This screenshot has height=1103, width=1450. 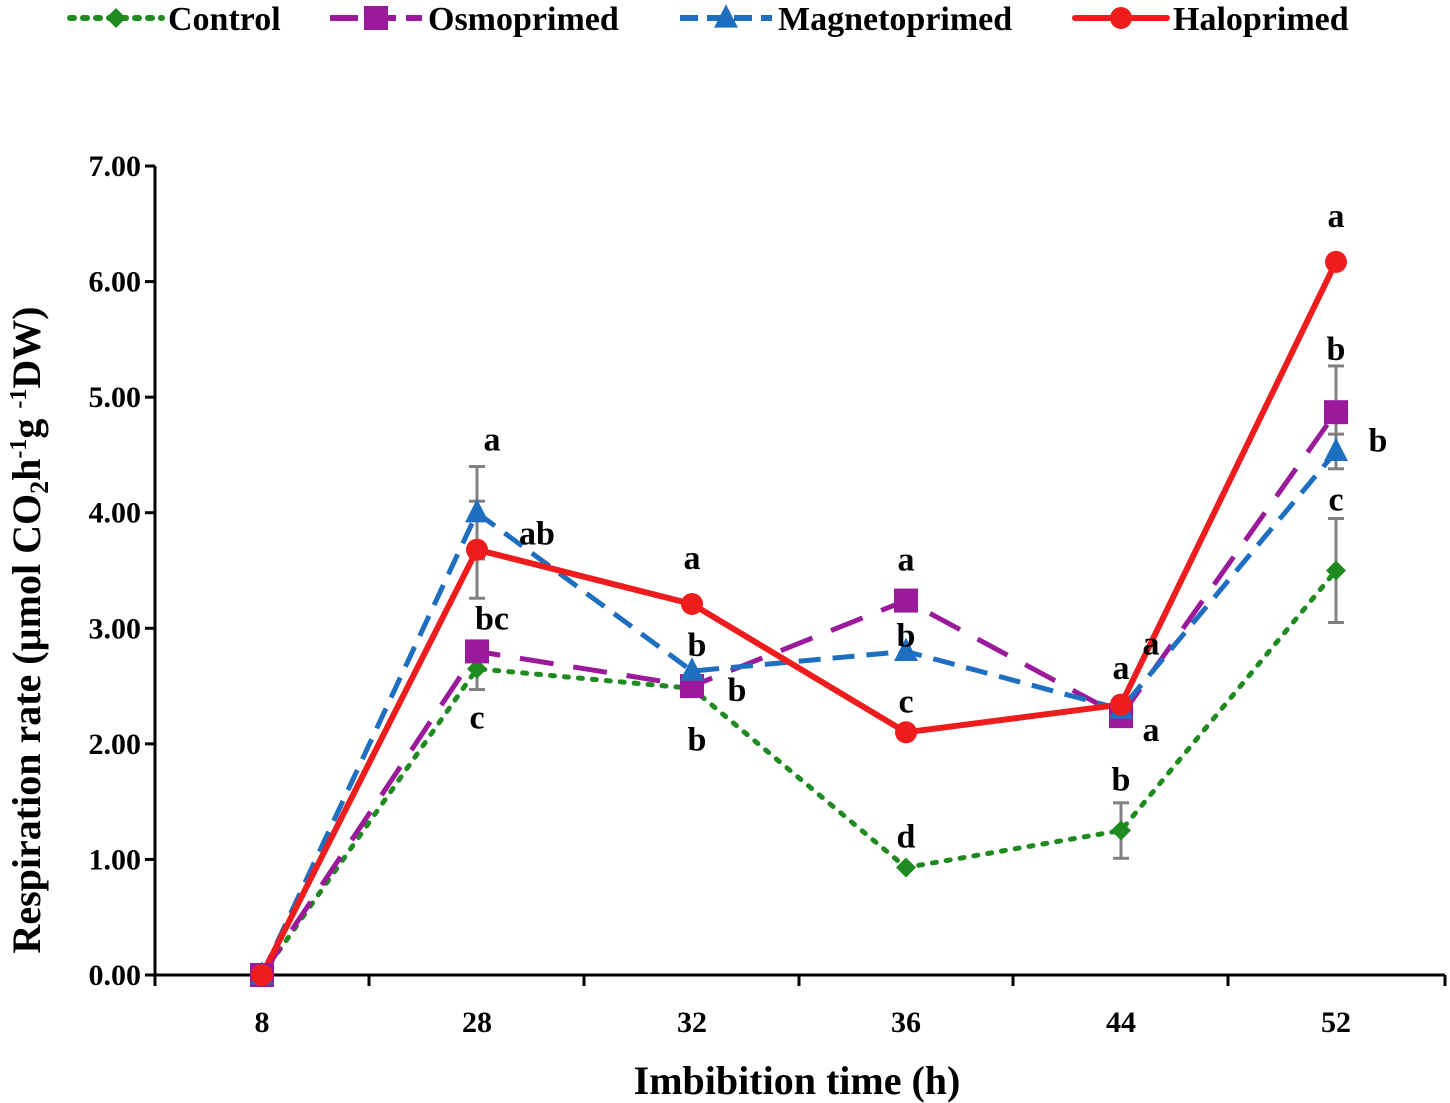 I want to click on y-axis-title-main: Respiration rate (µmol CO, so click(x=26, y=724).